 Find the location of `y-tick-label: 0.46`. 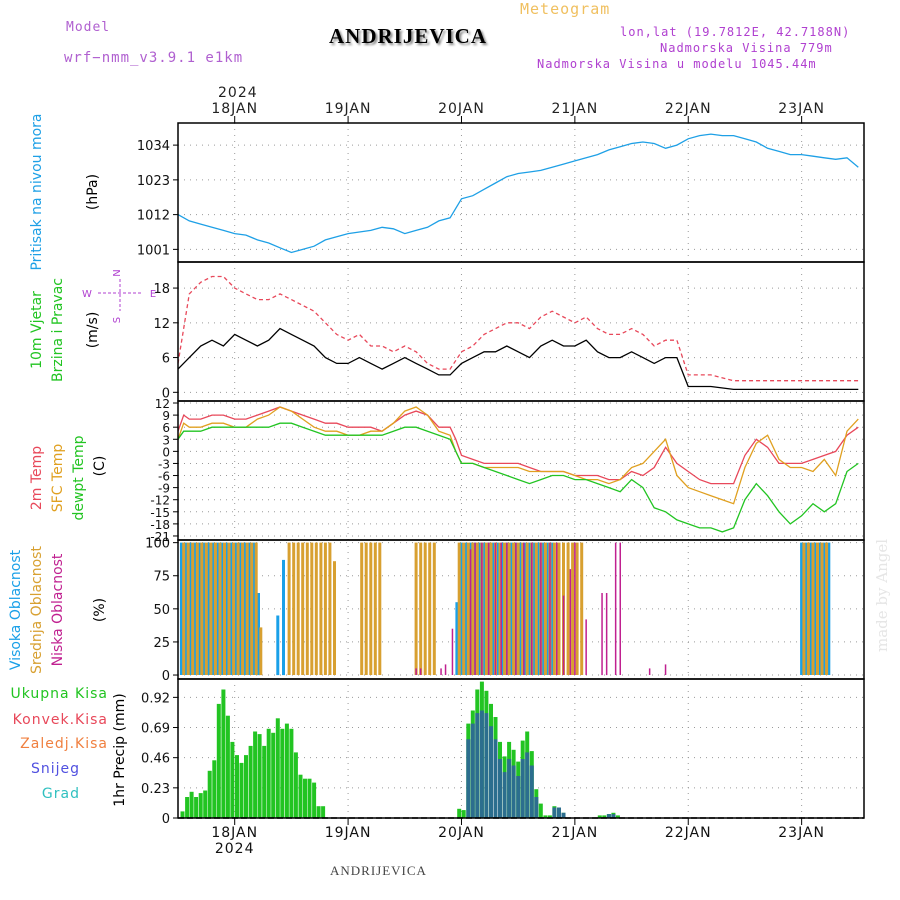

y-tick-label: 0.46 is located at coordinates (155, 759).